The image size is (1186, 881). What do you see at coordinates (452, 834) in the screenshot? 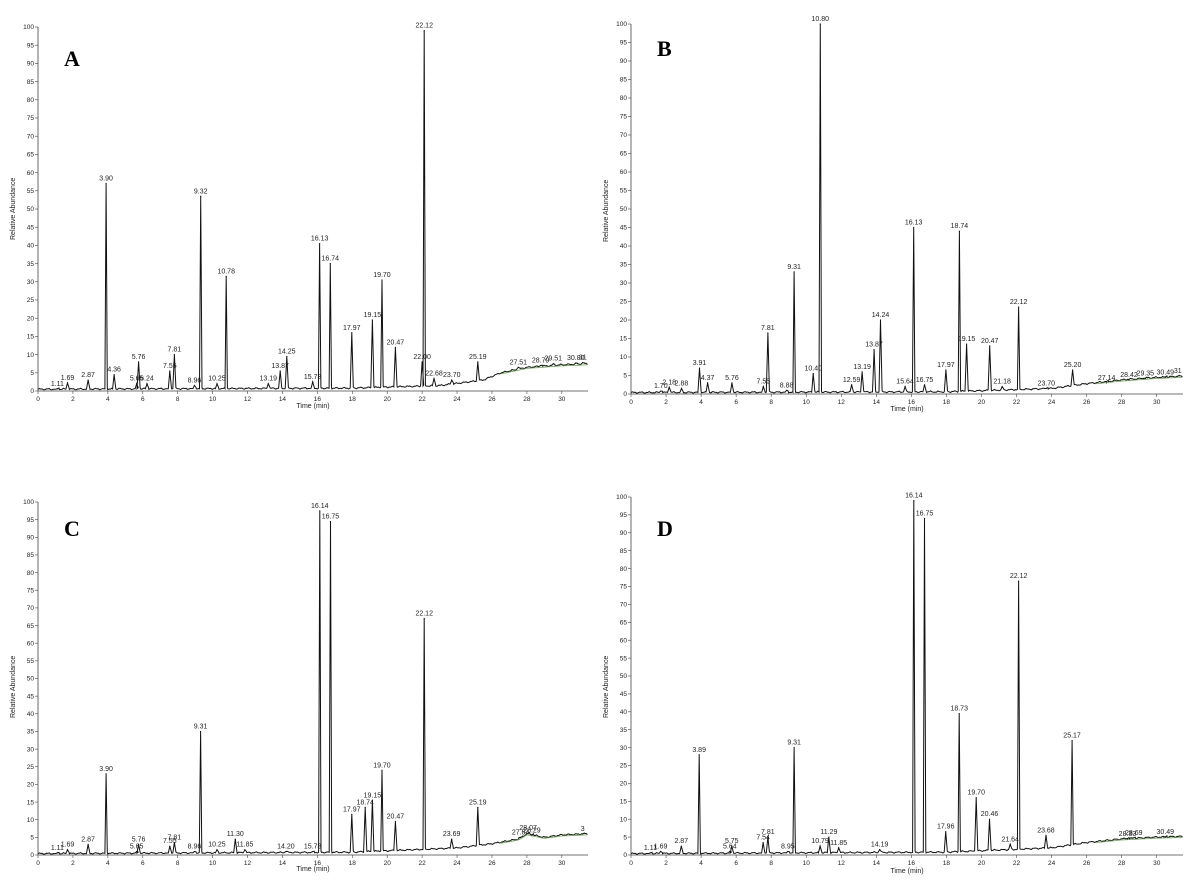
I see `peak-label: 23.69` at bounding box center [452, 834].